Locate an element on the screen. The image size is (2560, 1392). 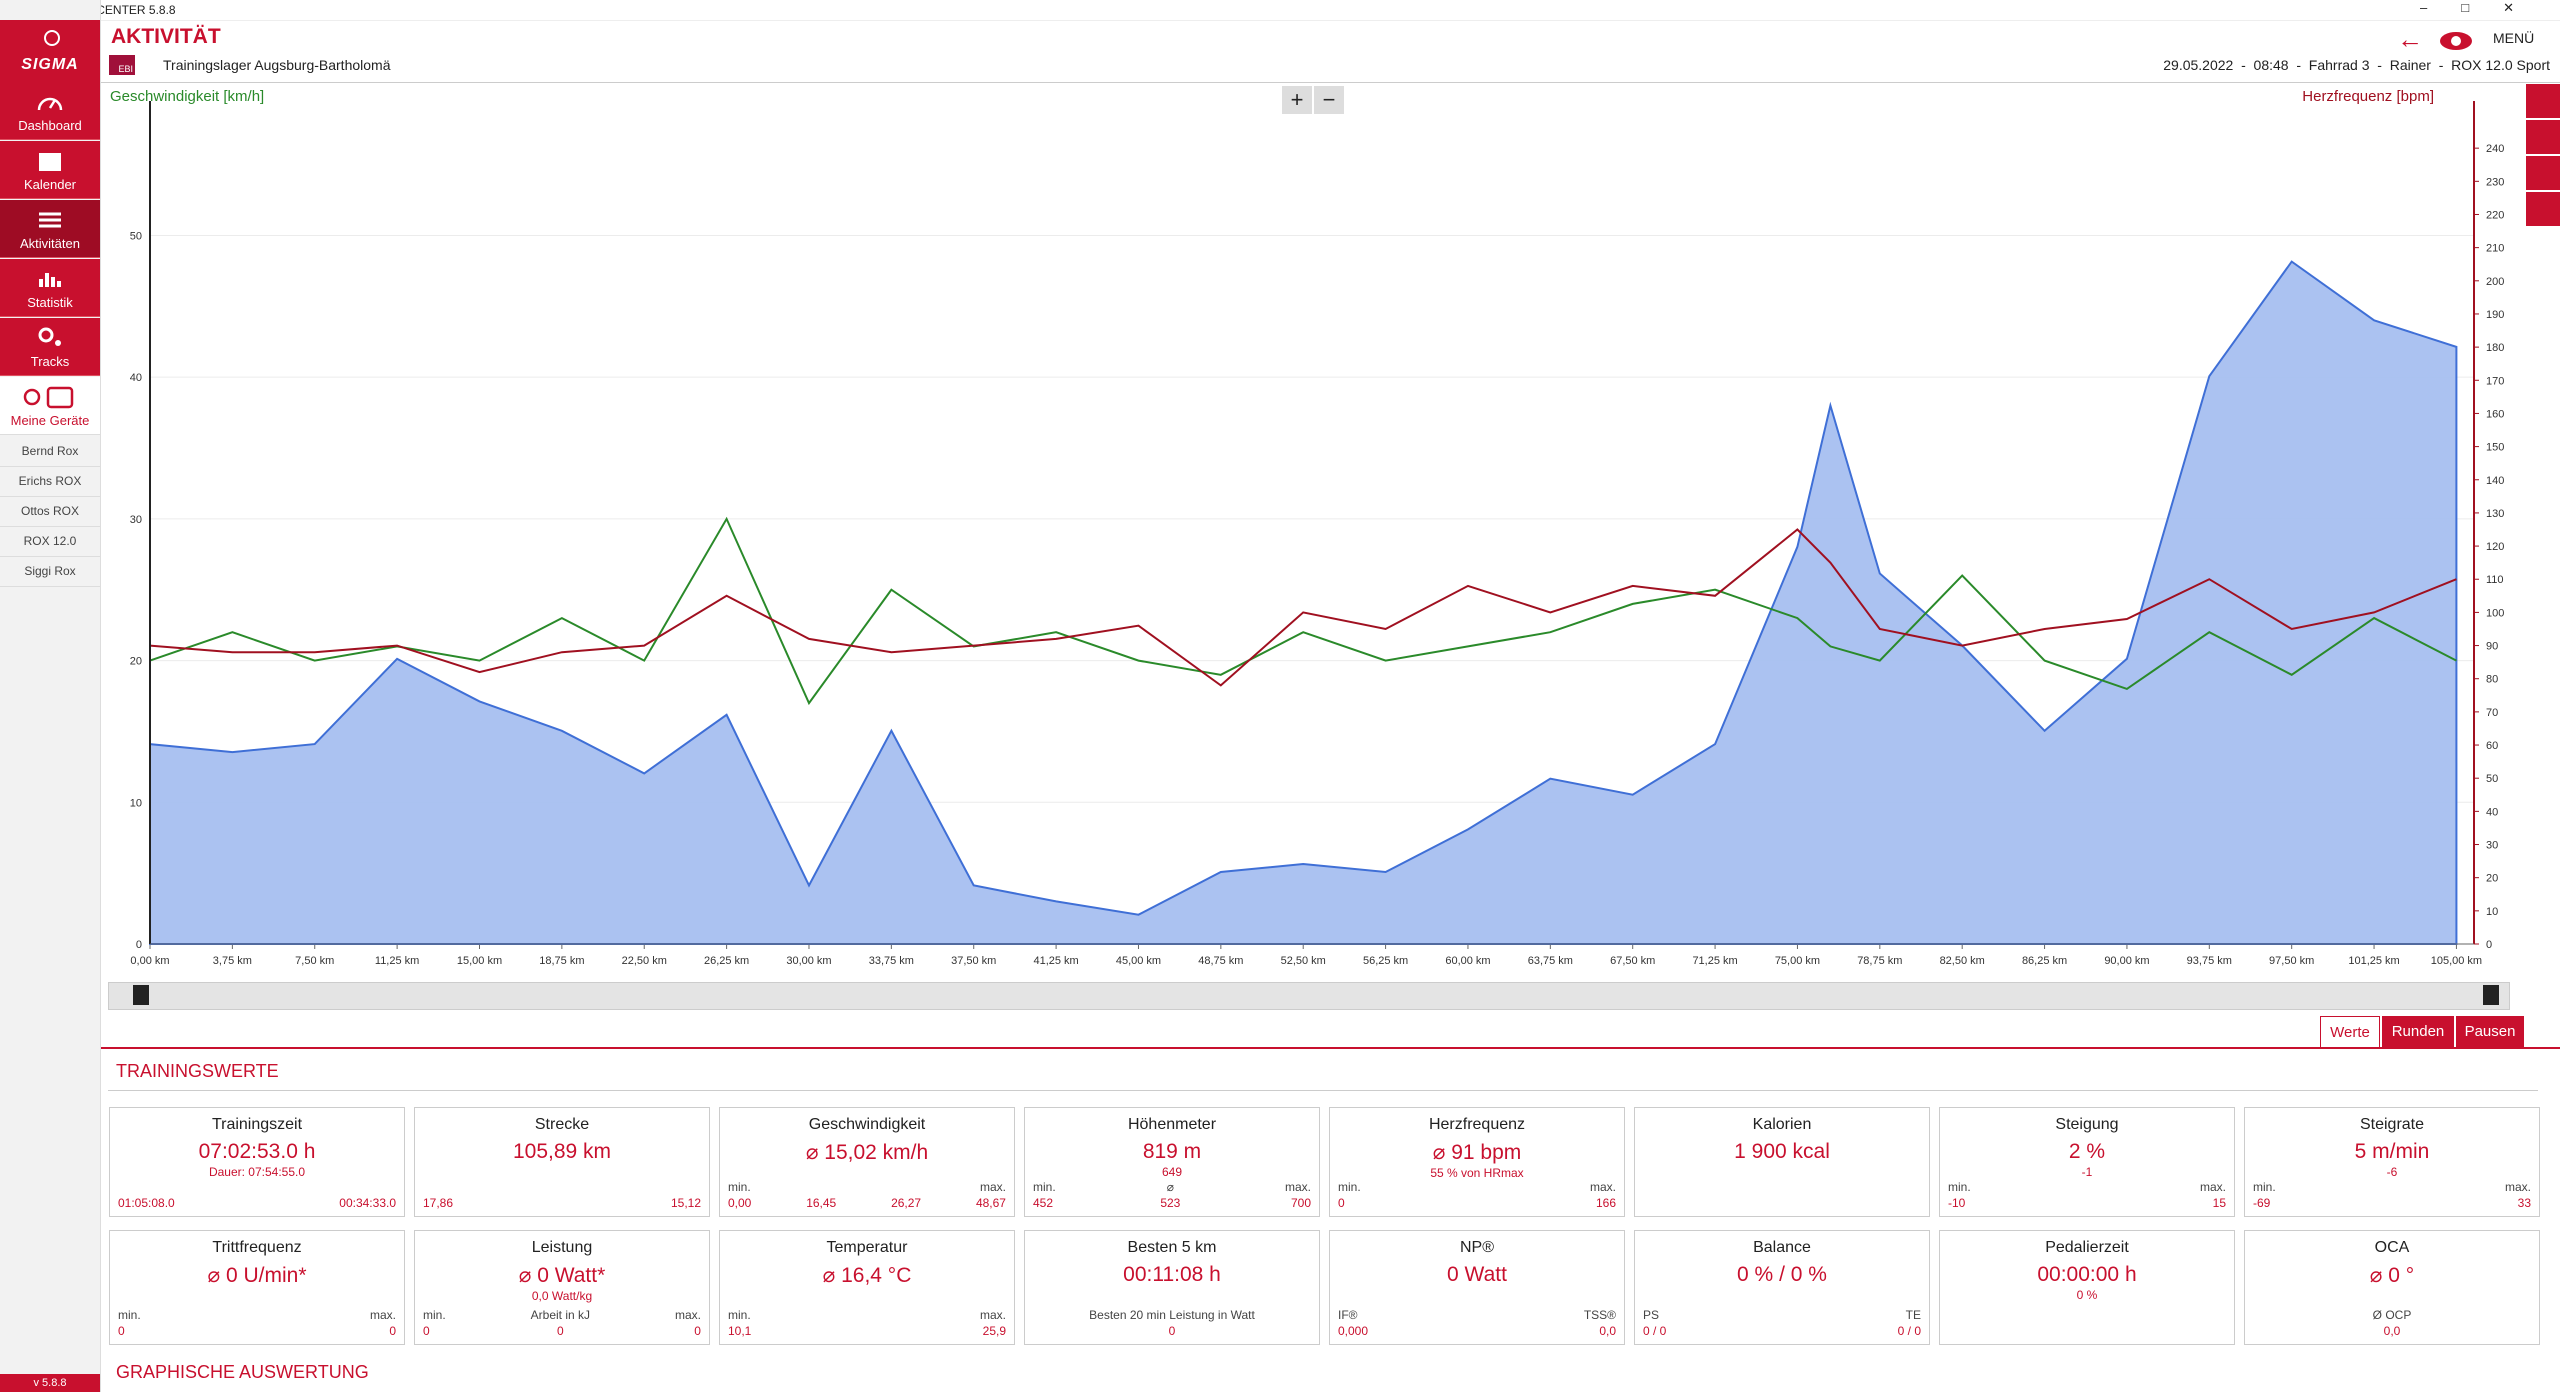
stat-value: -69 is located at coordinates (2262, 1203).